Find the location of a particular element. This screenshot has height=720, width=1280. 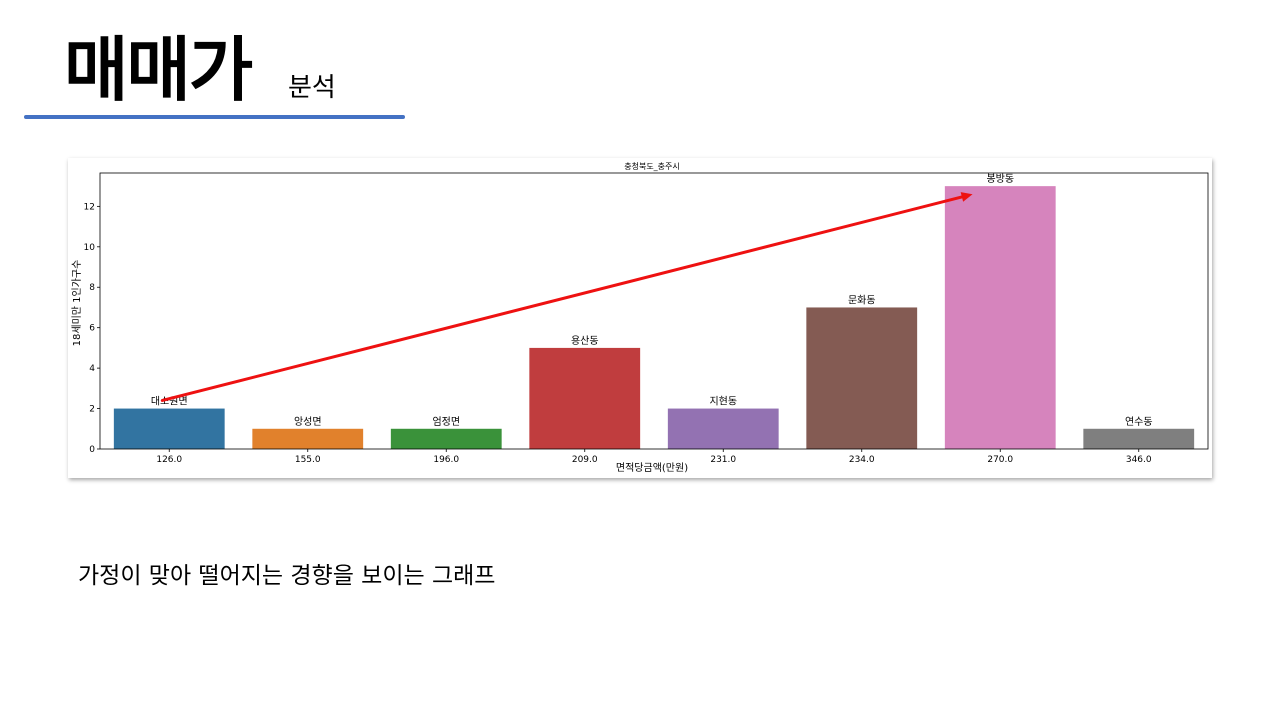

bar-label-234.0: 문화동 is located at coordinates (862, 300).